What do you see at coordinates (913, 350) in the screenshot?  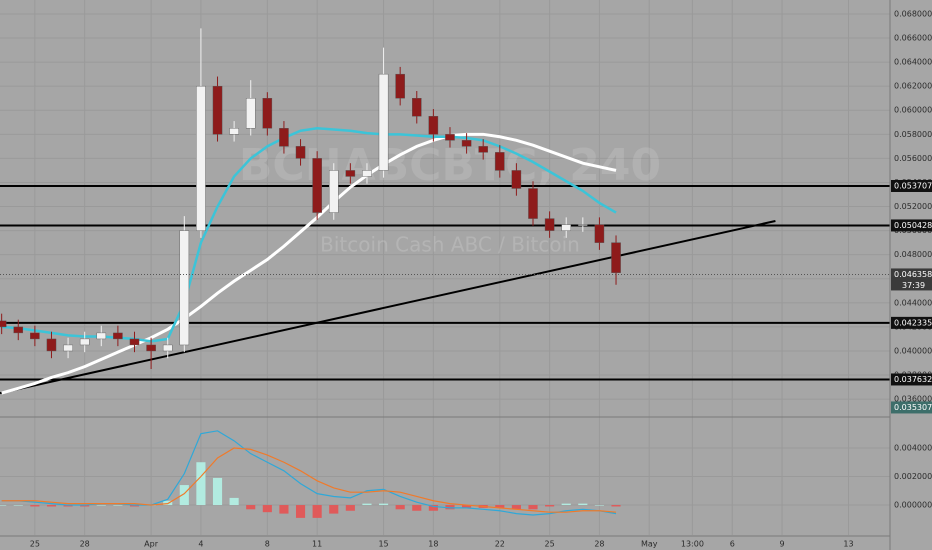 I see `y-tick-label: 0.040000` at bounding box center [913, 350].